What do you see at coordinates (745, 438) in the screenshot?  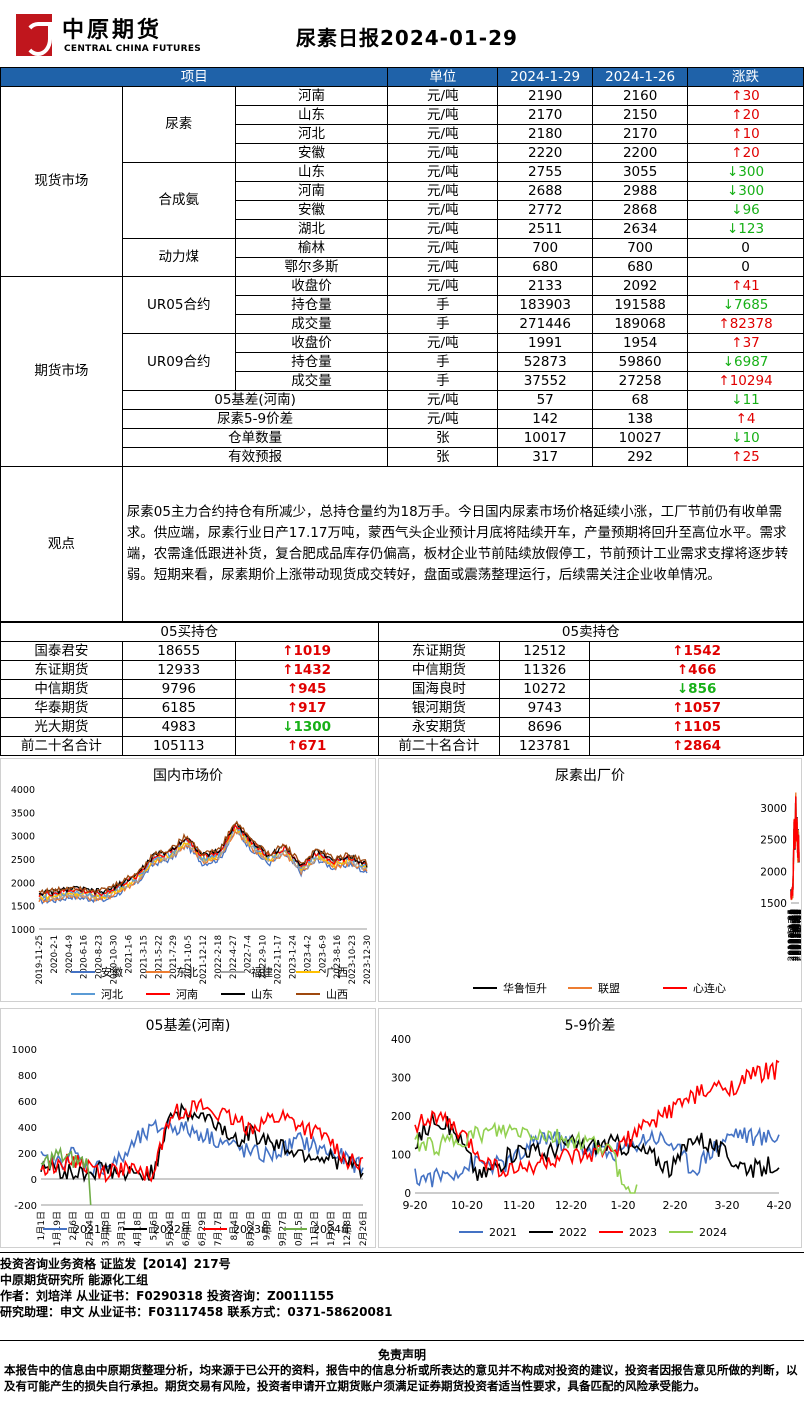 I see `row-change: ↓10` at bounding box center [745, 438].